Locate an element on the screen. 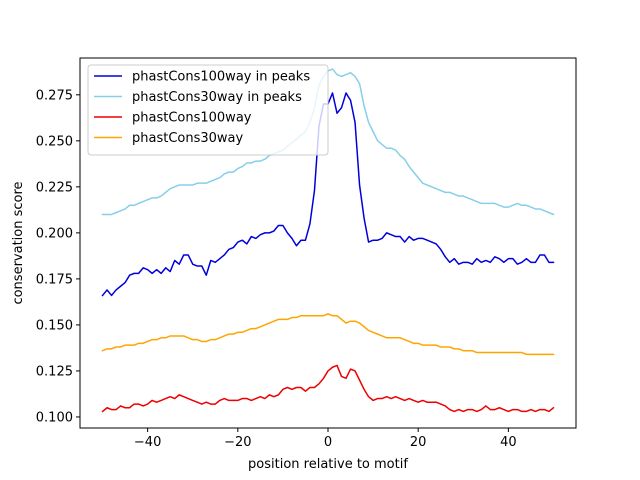 Image resolution: width=640 pixels, height=480 pixels. legend-box is located at coordinates (208, 110).